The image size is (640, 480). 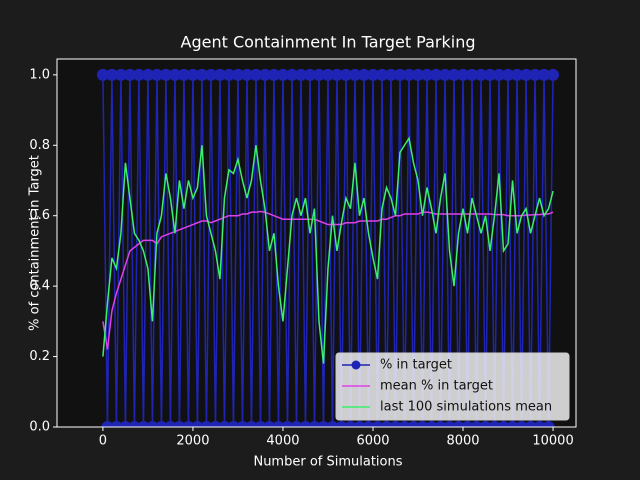 I want to click on x-tick-label: 0, so click(x=103, y=441).